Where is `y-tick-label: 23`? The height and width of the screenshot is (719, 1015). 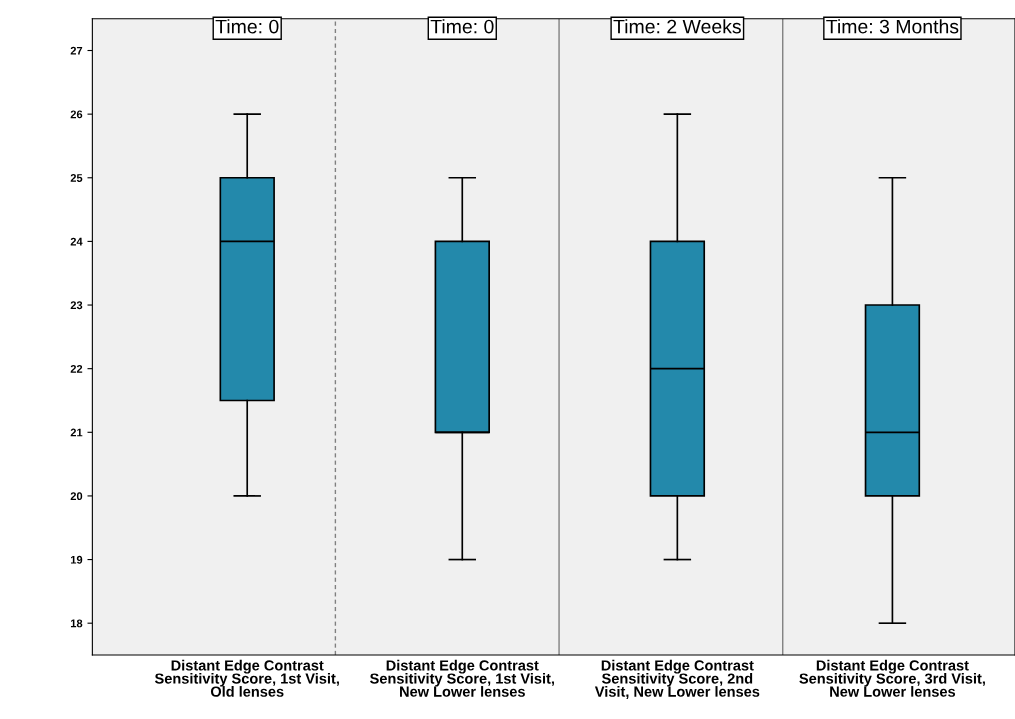
y-tick-label: 23 is located at coordinates (76, 305).